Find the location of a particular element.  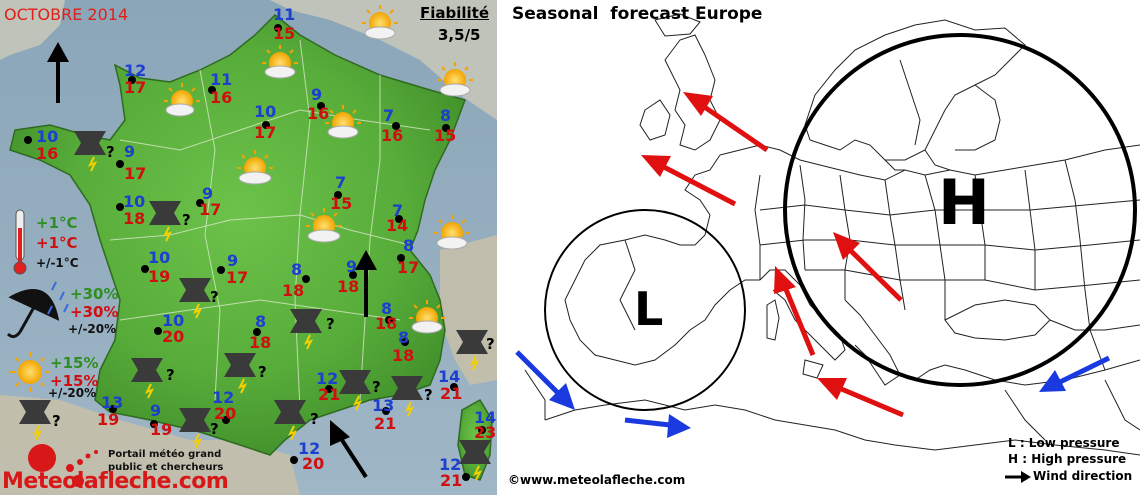

credit-text: ©www.meteolafleche.com is located at coordinates (597, 480).